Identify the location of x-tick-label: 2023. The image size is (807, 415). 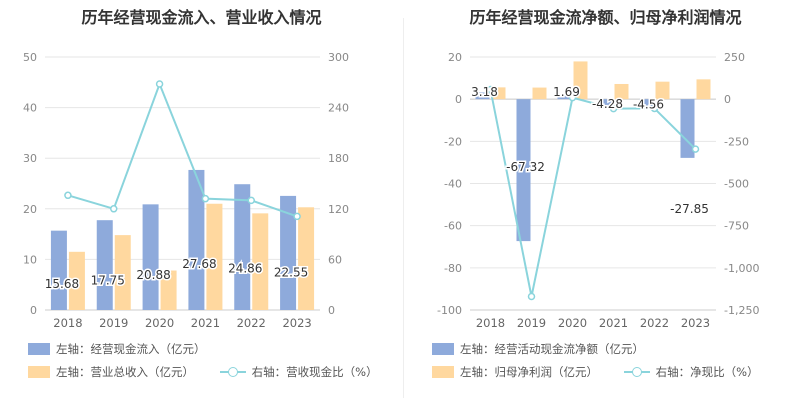
(296, 323).